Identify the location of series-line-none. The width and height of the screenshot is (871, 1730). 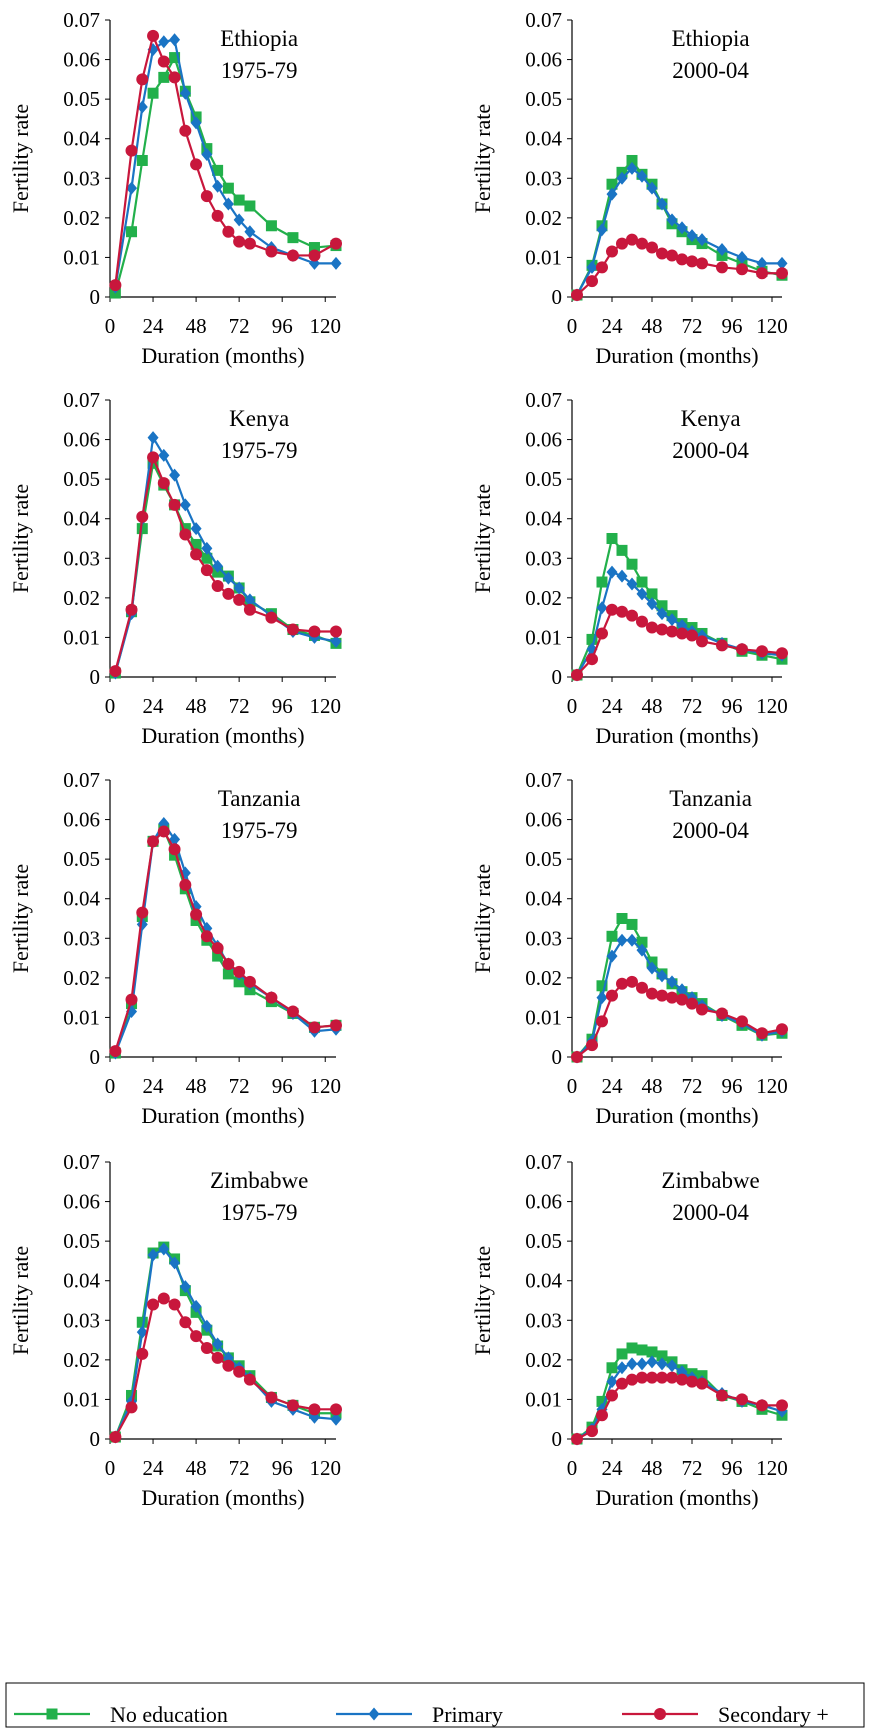
(225, 1341).